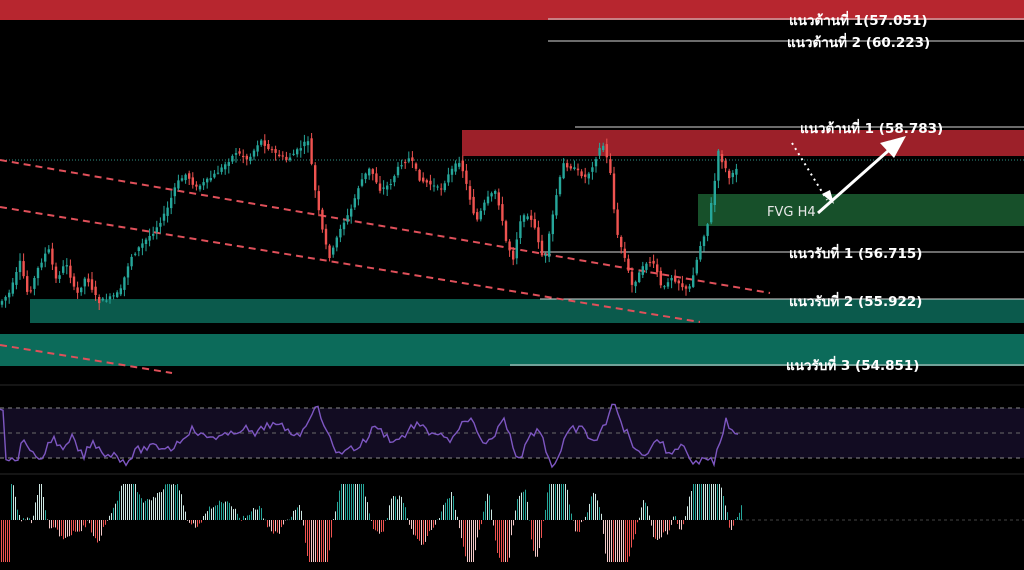 This screenshot has height=570, width=1024. I want to click on level-label-s2: แนวรับที่ 2 (55.922), so click(855, 300).